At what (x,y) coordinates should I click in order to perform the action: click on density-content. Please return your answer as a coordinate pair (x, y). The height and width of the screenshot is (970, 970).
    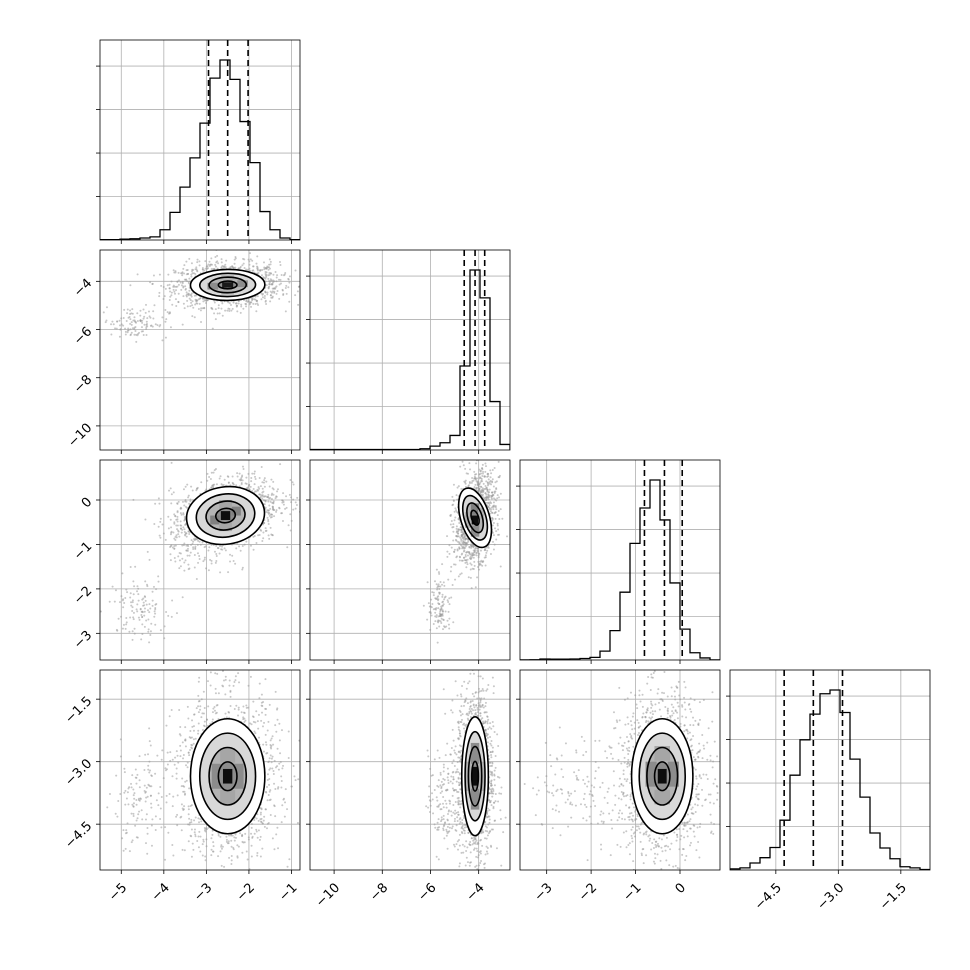
    Looking at the image, I should click on (410, 560).